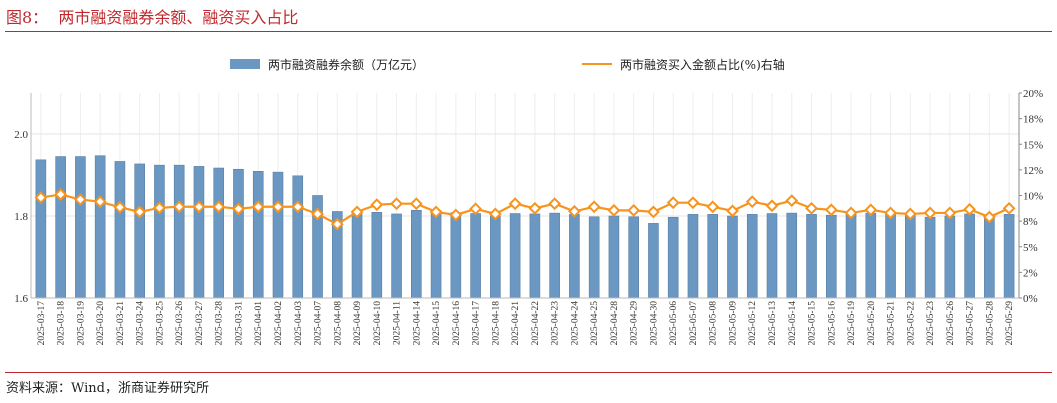 This screenshot has height=403, width=1057. What do you see at coordinates (1030, 222) in the screenshot?
I see `right-tick-label: 8%` at bounding box center [1030, 222].